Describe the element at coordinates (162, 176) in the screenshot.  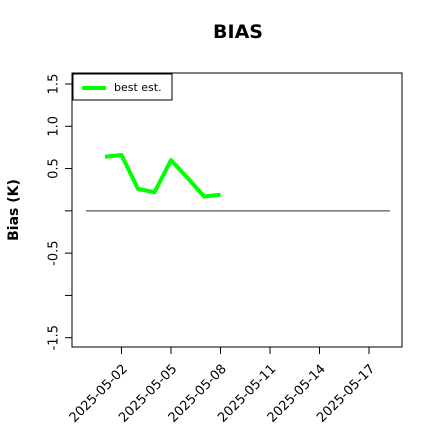
I see `data-line` at that location.